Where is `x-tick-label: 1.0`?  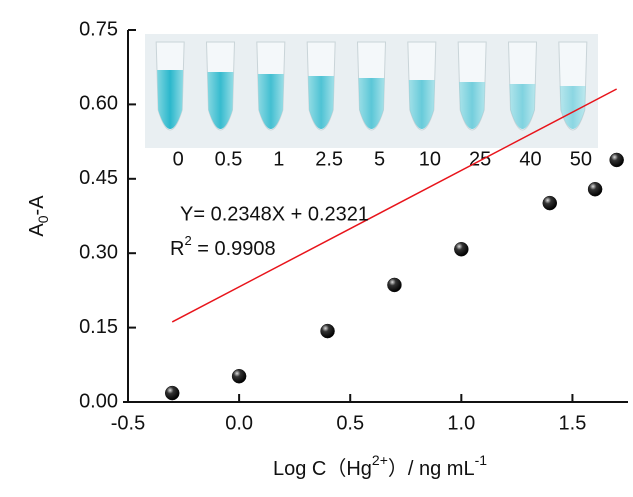 x-tick-label: 1.0 is located at coordinates (461, 423).